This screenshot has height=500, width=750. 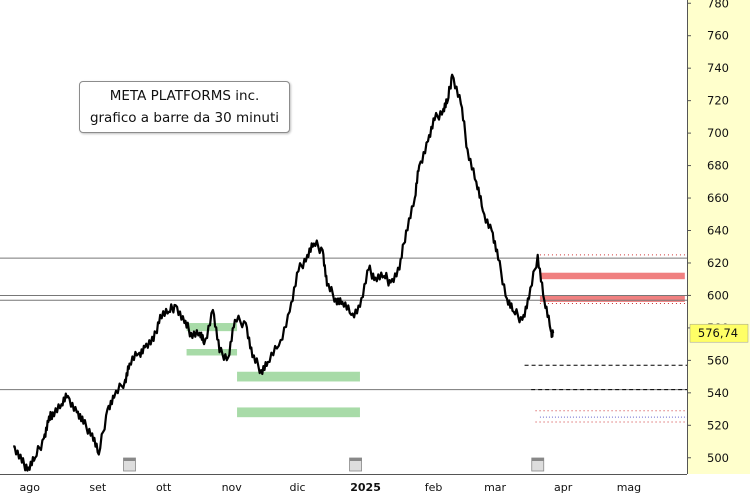 I want to click on y-tick-label-540: 540, so click(x=718, y=393).